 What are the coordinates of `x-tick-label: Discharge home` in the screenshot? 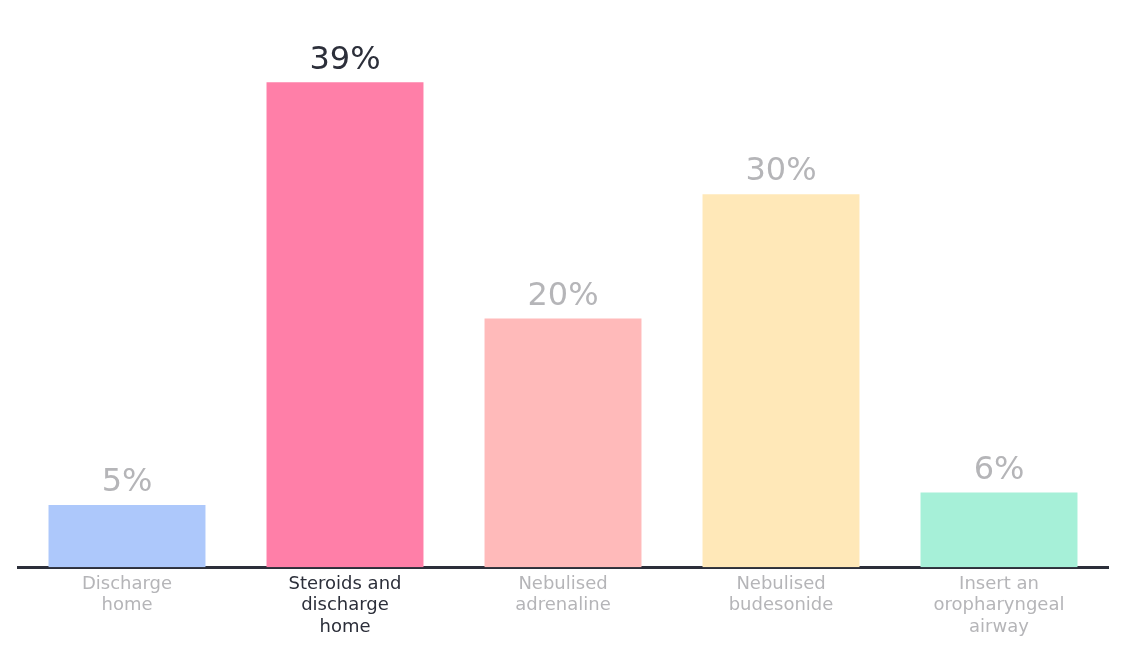 It's located at (127, 593).